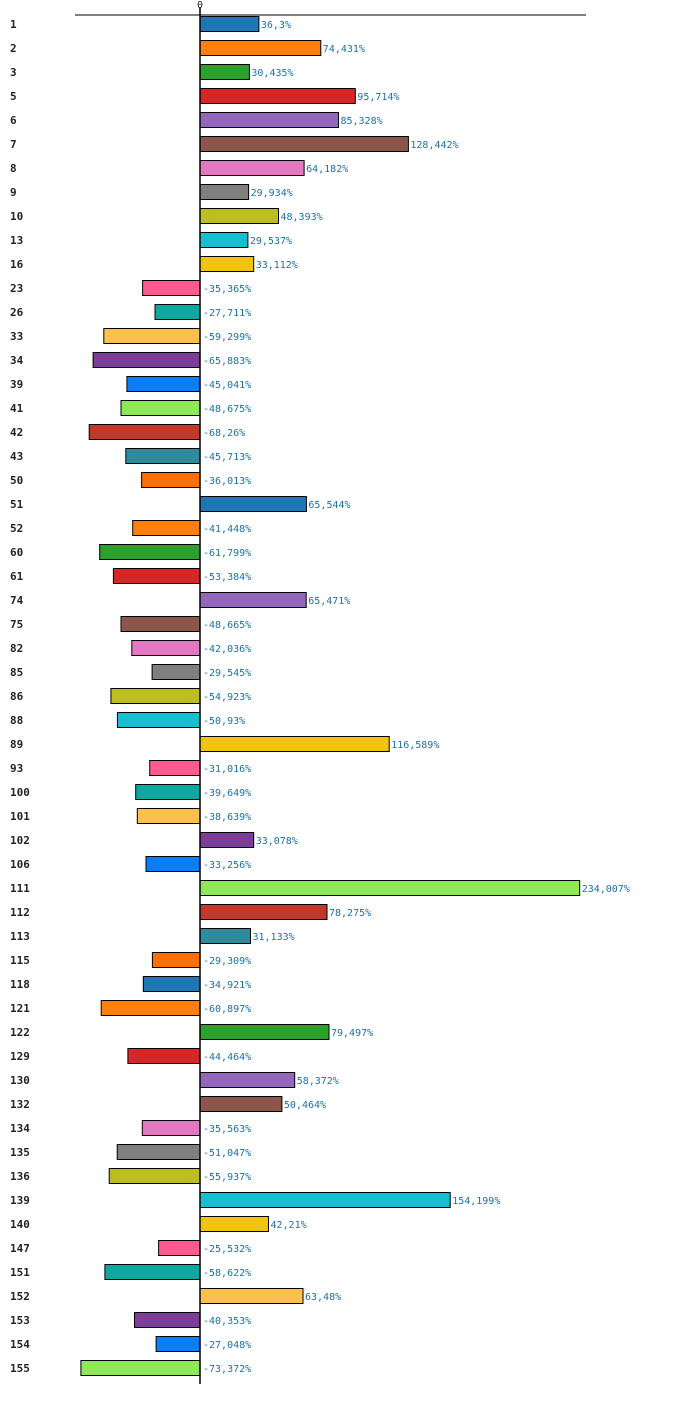  I want to click on value-label-34: -65,883%, so click(227, 361).